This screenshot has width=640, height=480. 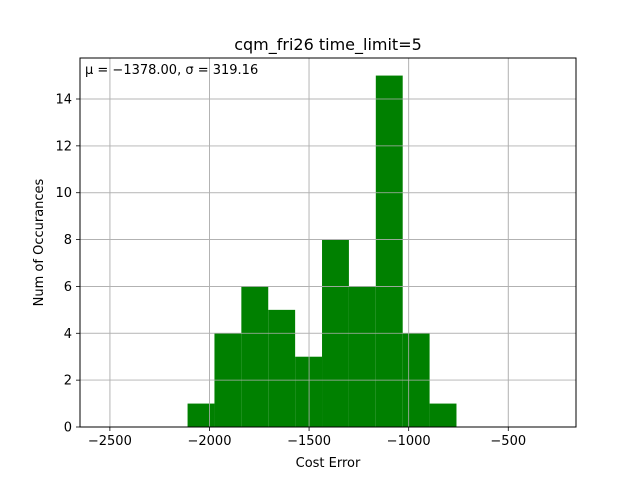 I want to click on y-tick-label: 10, so click(x=63, y=193).